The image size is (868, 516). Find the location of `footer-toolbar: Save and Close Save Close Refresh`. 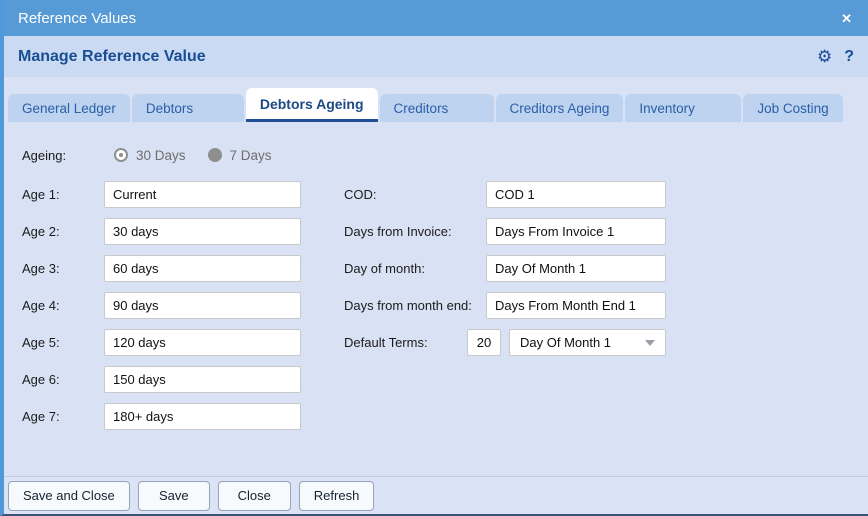

footer-toolbar: Save and Close Save Close Refresh is located at coordinates (436, 495).